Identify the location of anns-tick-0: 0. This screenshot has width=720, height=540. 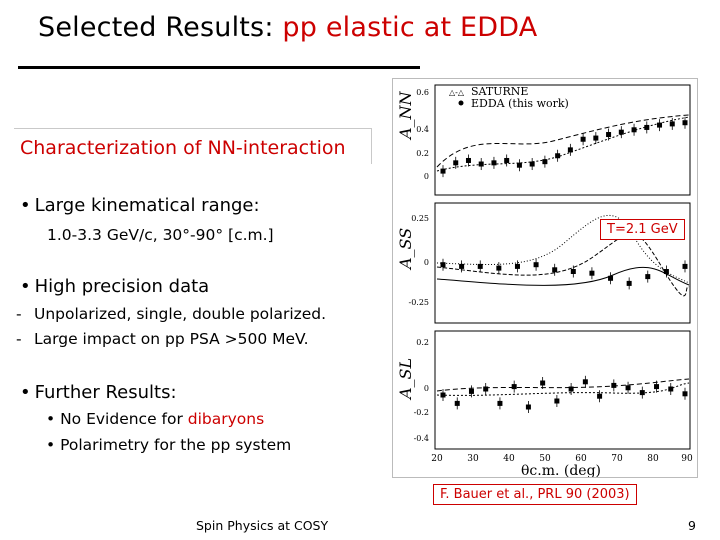
(426, 176).